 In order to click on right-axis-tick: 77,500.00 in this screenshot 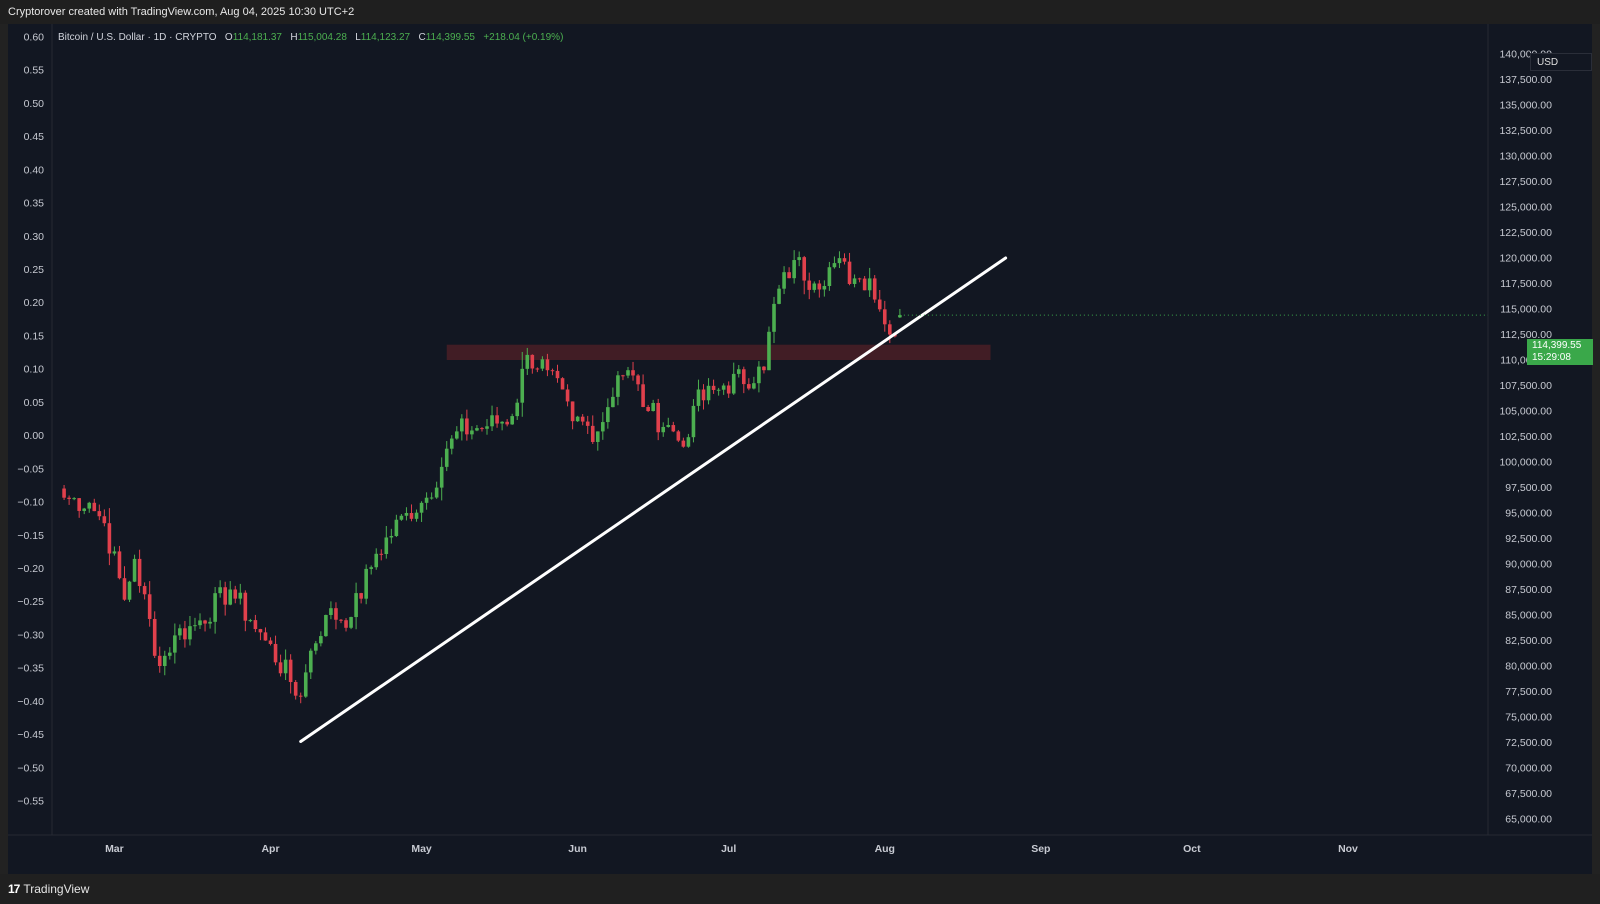, I will do `click(1528, 692)`.